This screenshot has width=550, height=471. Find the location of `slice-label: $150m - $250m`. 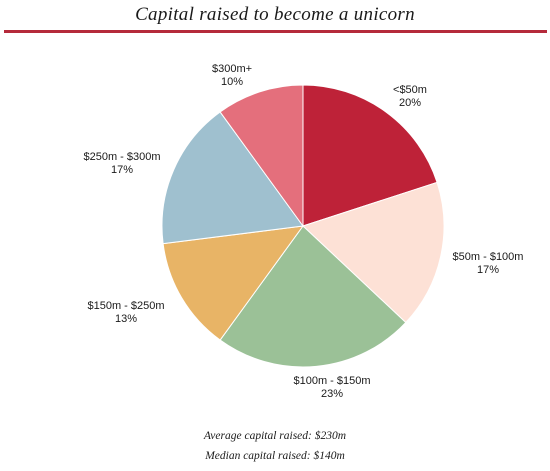

slice-label: $150m - $250m is located at coordinates (125, 306).